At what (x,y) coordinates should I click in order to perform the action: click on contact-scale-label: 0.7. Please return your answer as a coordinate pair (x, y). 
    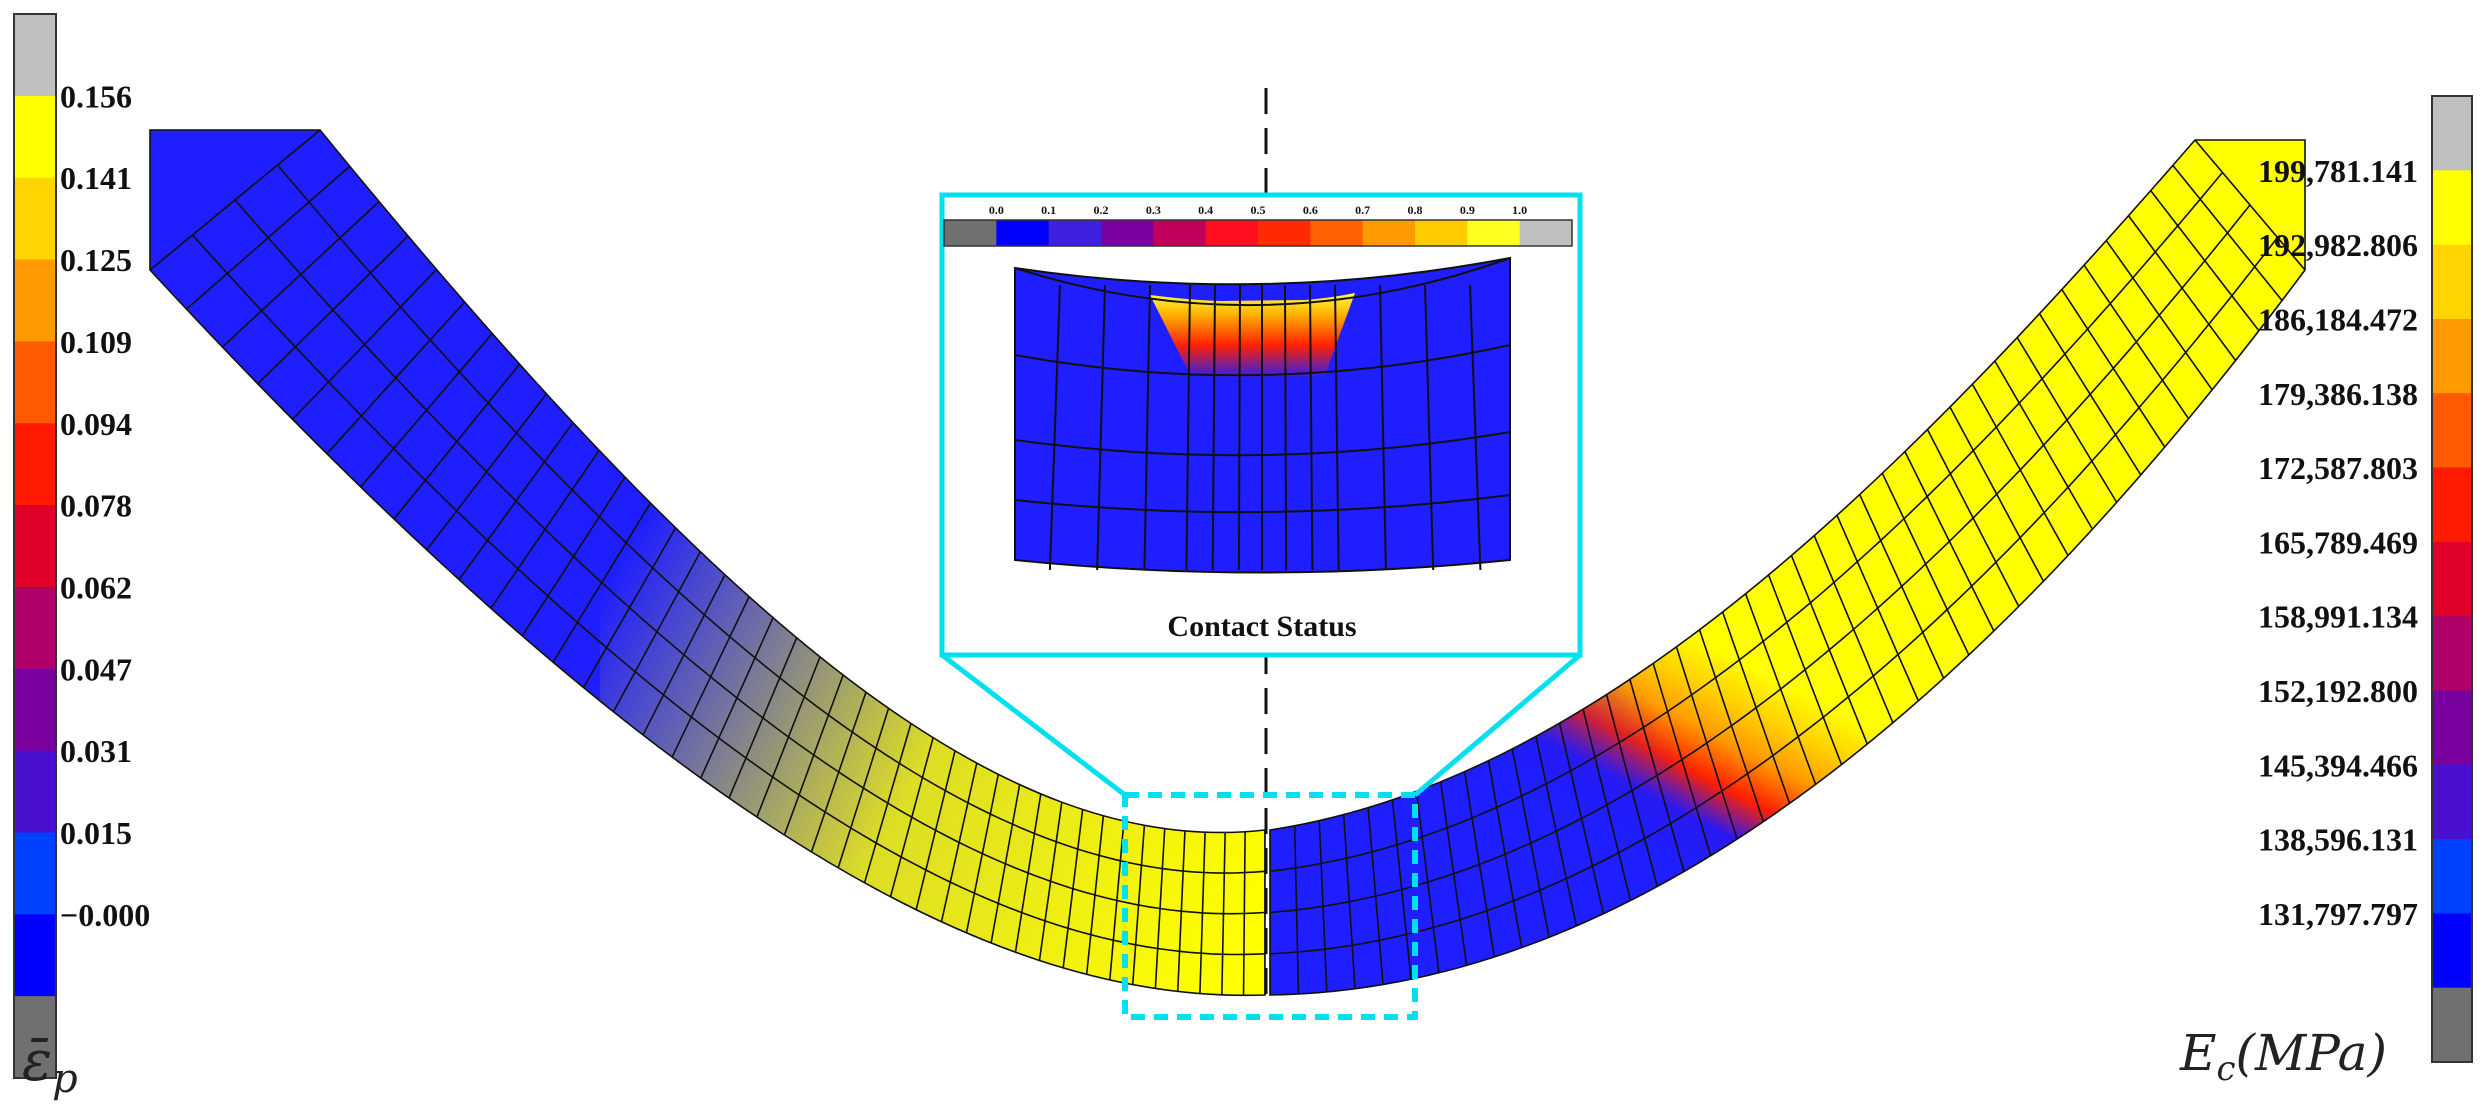
    Looking at the image, I should click on (1362, 210).